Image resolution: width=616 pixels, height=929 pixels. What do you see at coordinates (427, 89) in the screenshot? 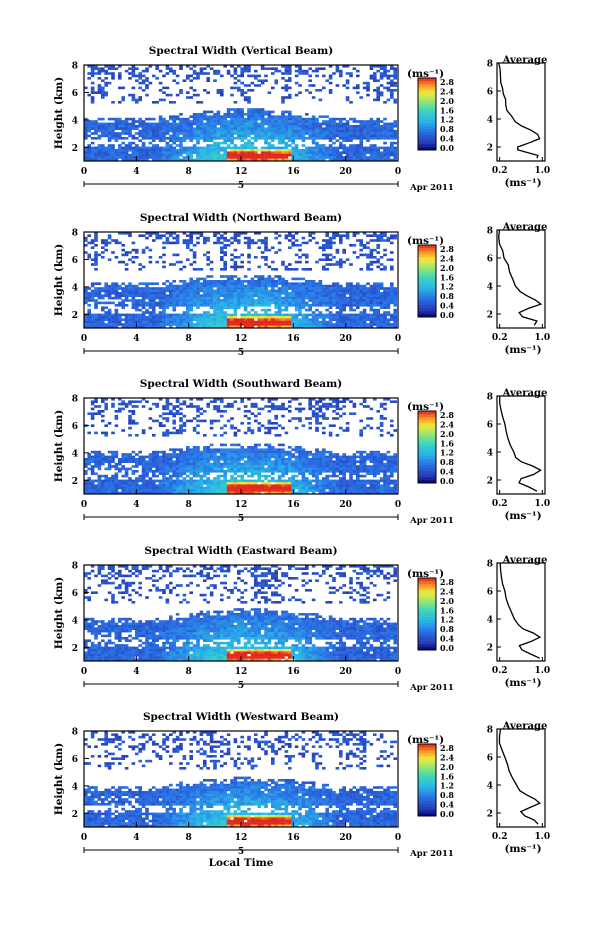
I see `colorbar-segment` at bounding box center [427, 89].